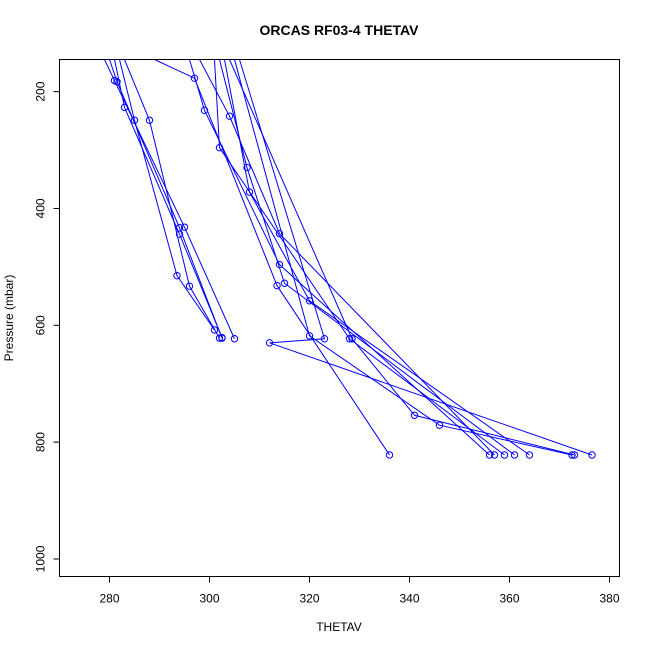  I want to click on x-tick-label: 380, so click(609, 599).